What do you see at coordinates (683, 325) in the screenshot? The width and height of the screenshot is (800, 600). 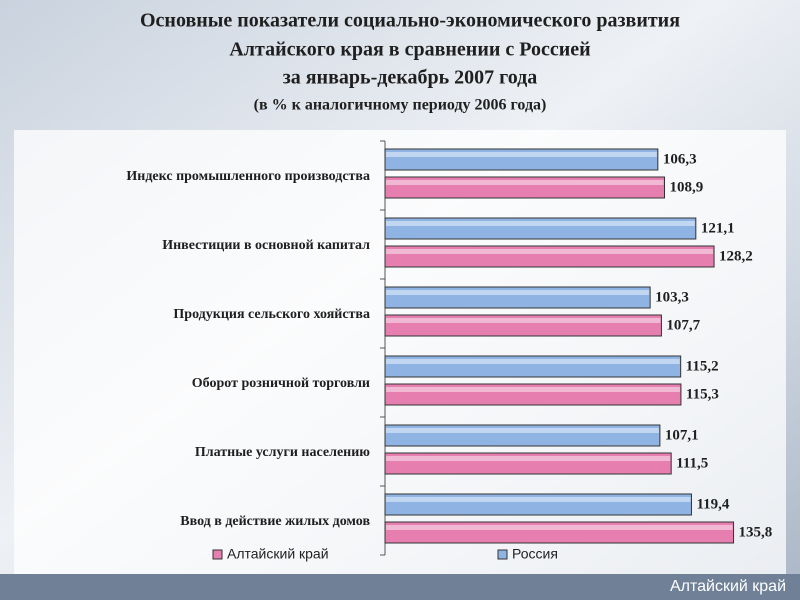 I see `value-label: 107,7` at bounding box center [683, 325].